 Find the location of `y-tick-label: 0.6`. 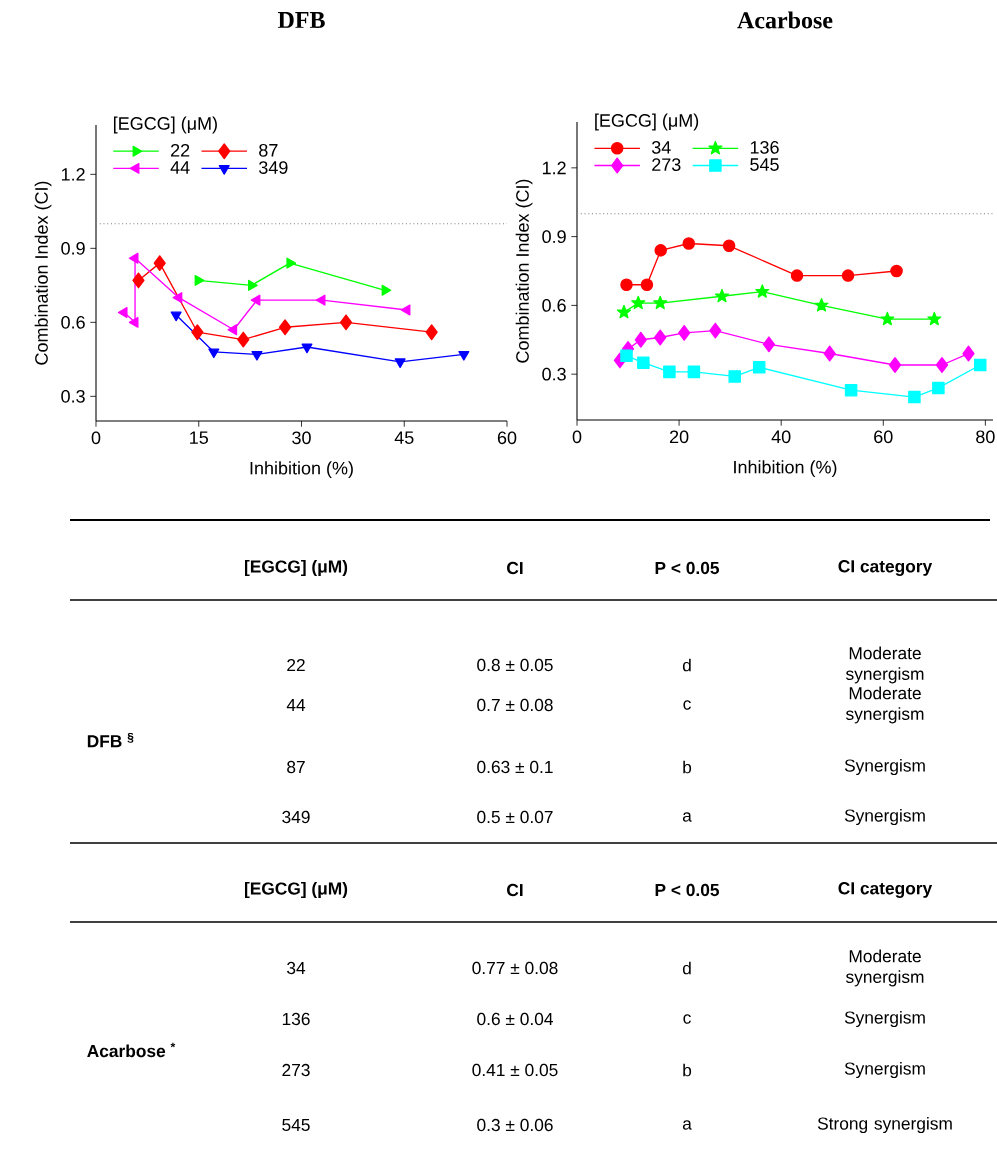

y-tick-label: 0.6 is located at coordinates (554, 305).